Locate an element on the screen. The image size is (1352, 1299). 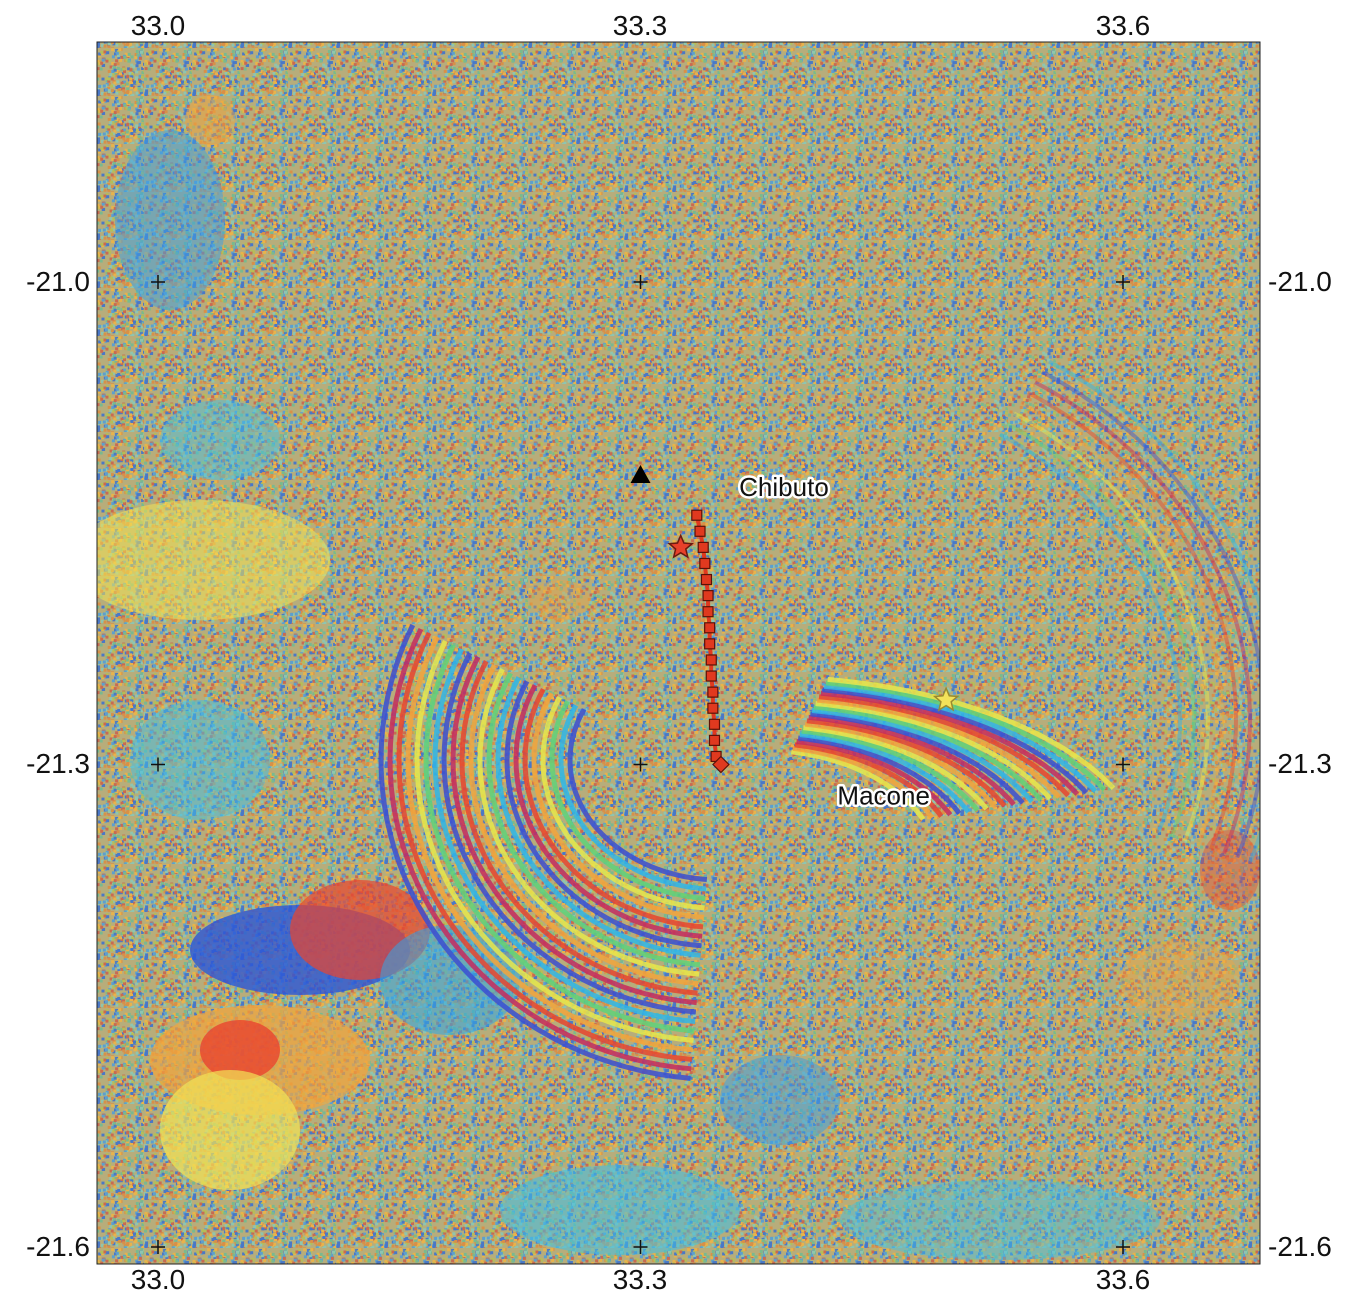
lat-tick-right-2: -21.3 is located at coordinates (1300, 763).